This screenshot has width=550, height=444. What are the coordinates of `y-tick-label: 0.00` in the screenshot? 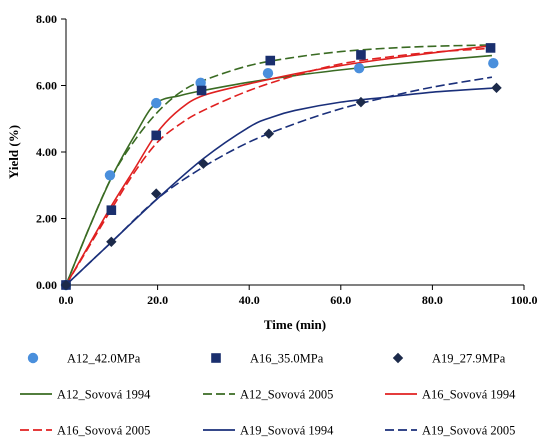 It's located at (46, 285).